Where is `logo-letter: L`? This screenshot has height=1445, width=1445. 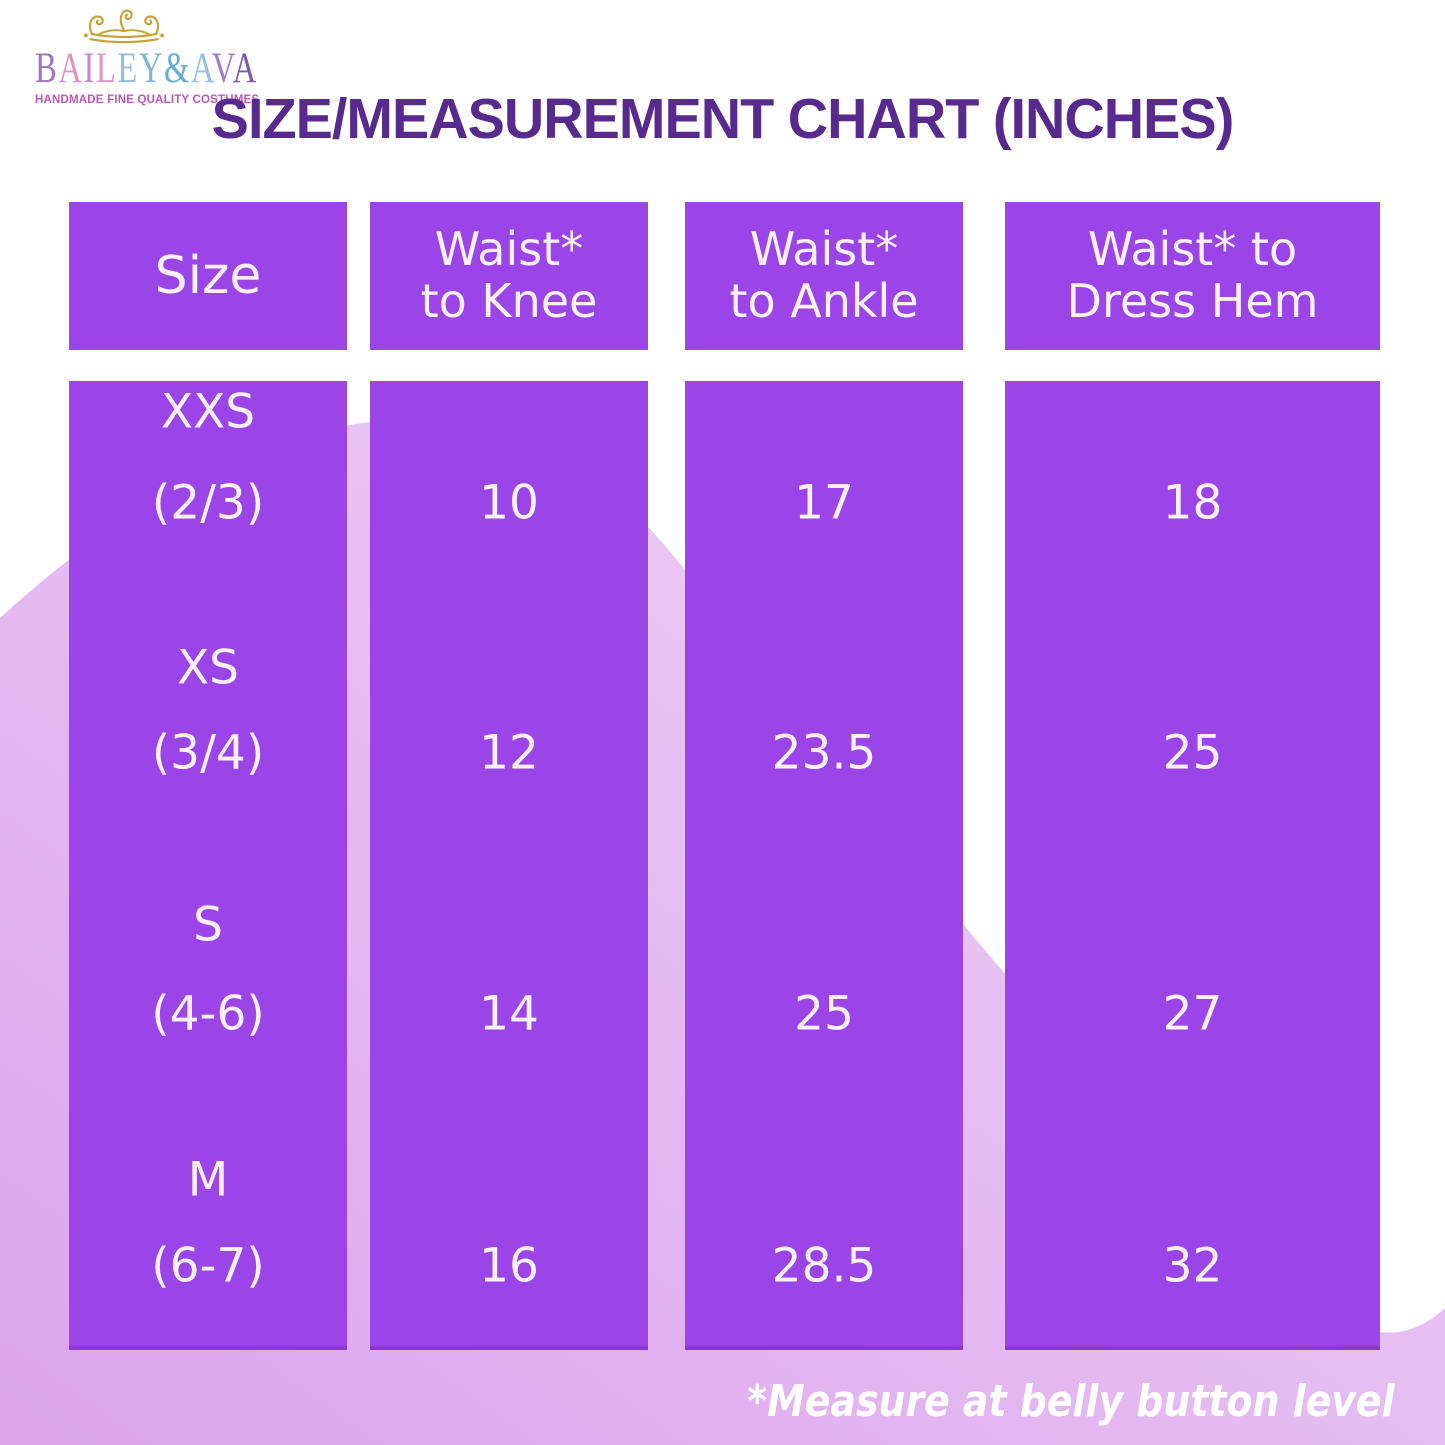 logo-letter: L is located at coordinates (106, 68).